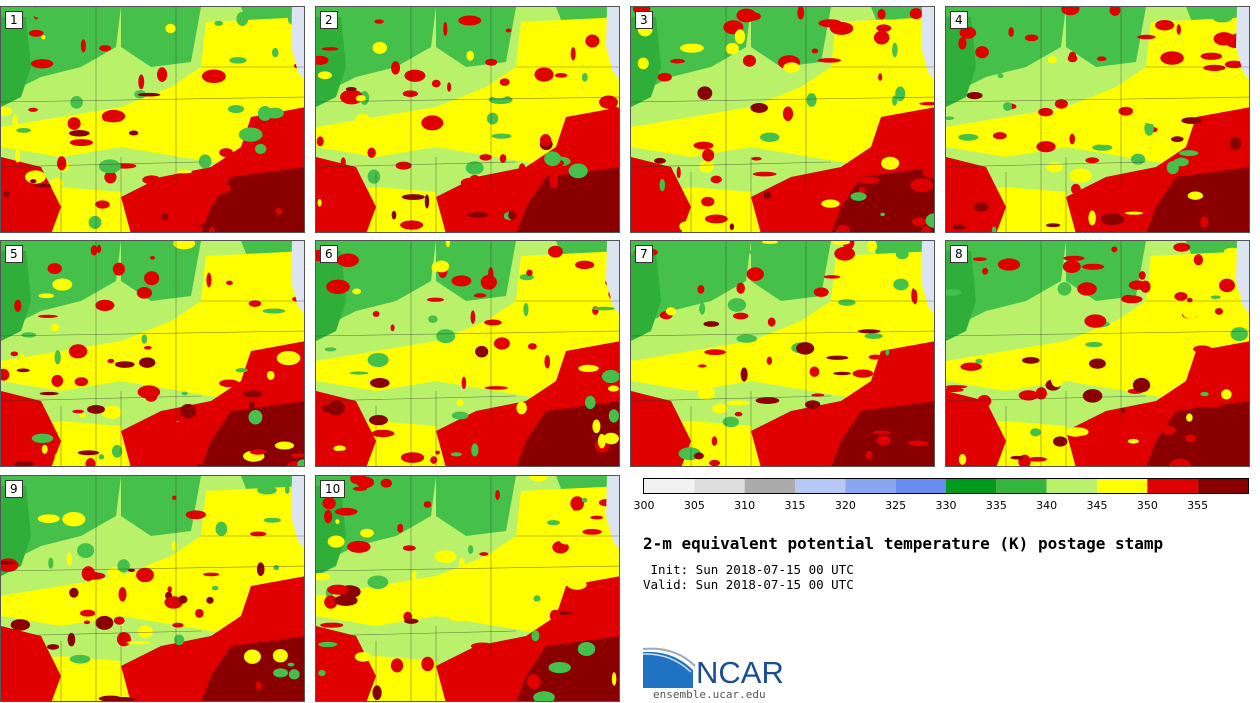 The height and width of the screenshot is (703, 1260). What do you see at coordinates (748, 569) in the screenshot?
I see `init-time: Init: Sun 2018-07-15 00 UTC` at bounding box center [748, 569].